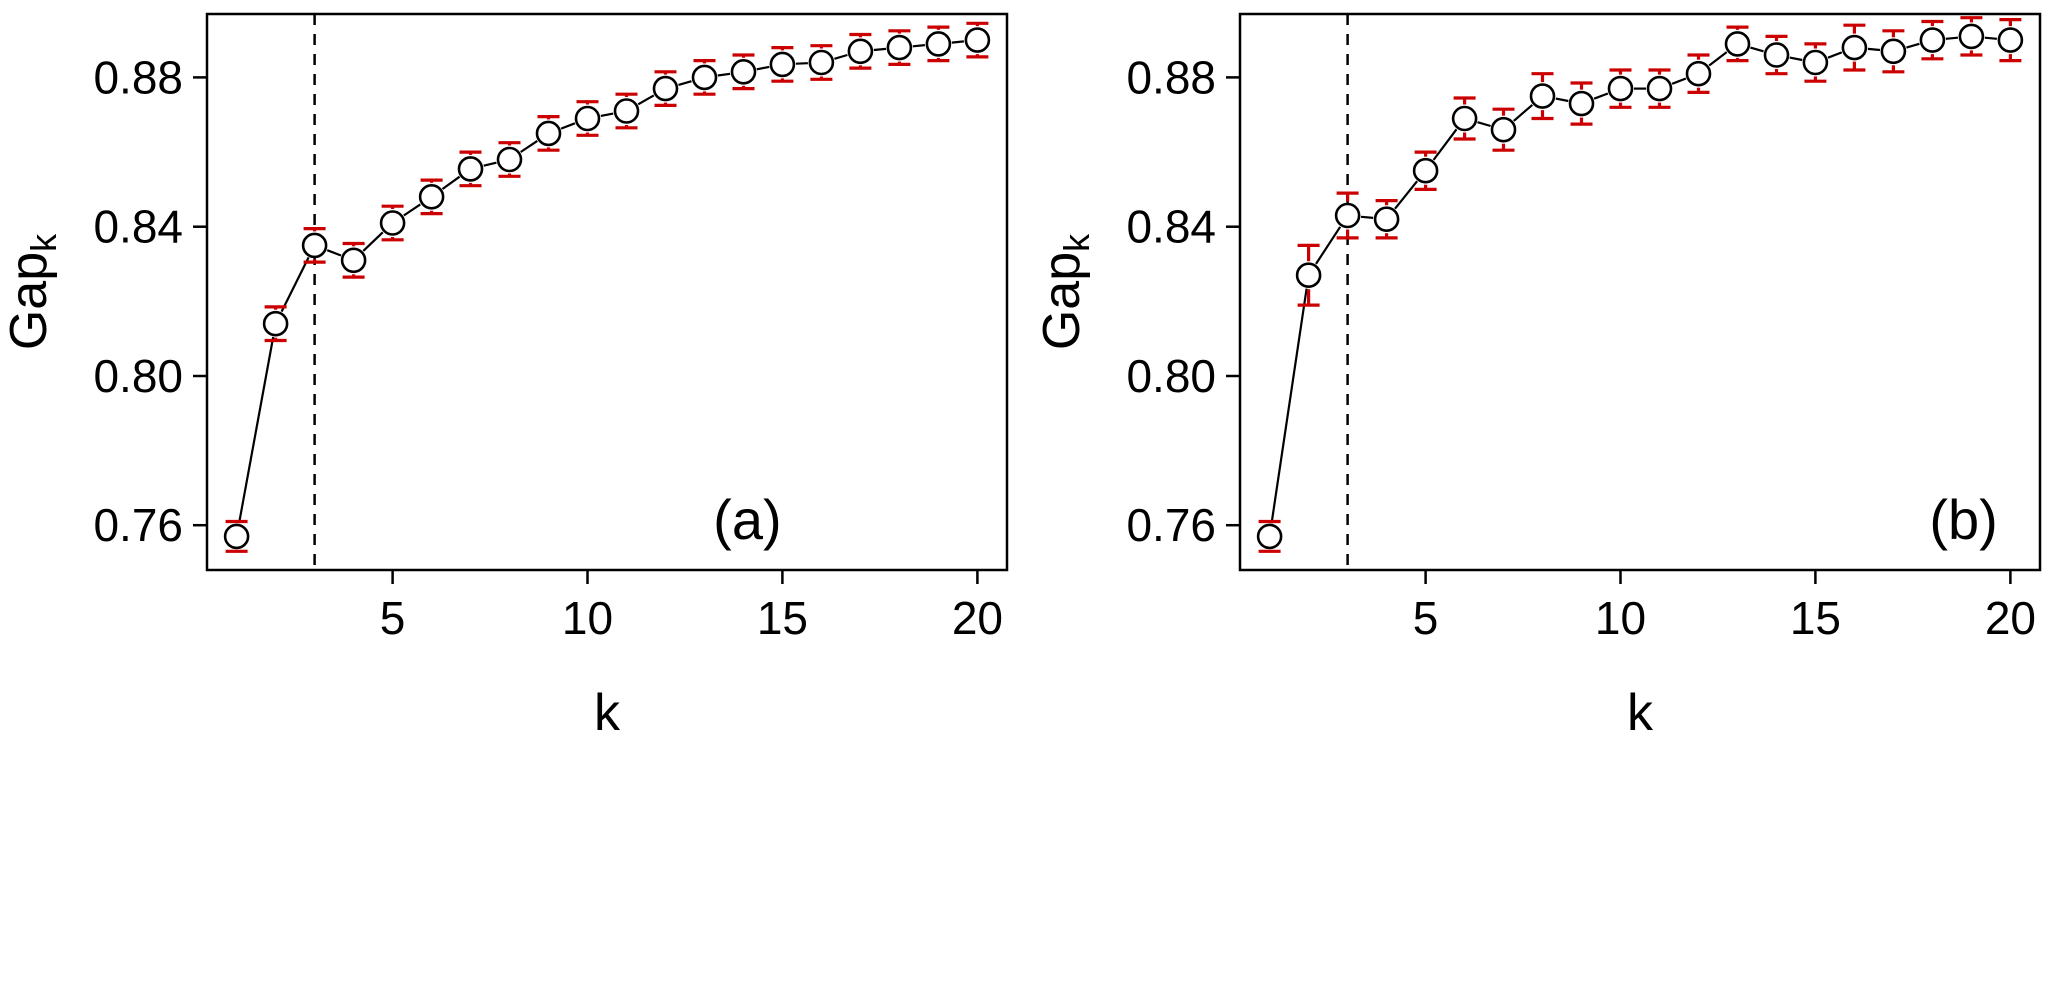 Image resolution: width=2067 pixels, height=987 pixels. I want to click on x-tick-label: 5, so click(393, 618).